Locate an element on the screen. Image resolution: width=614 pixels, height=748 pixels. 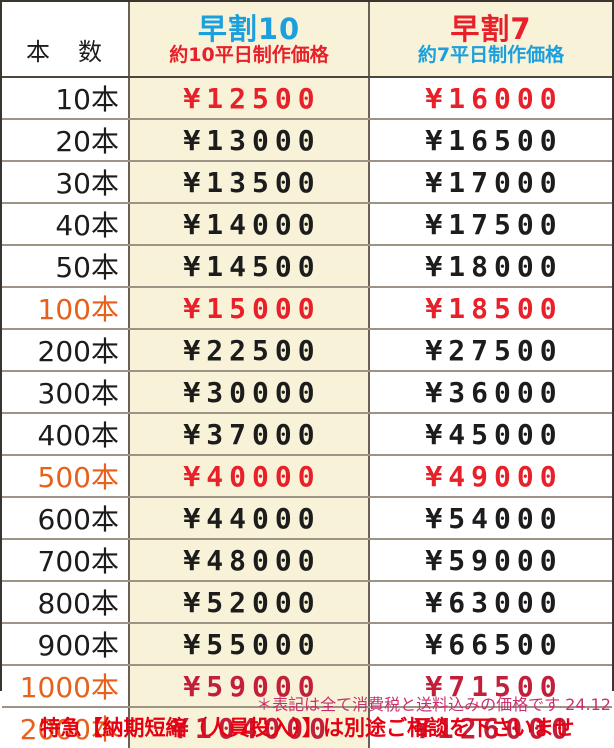
table-row: 800本 ¥52000 ¥63000 is located at coordinates (307, 601).